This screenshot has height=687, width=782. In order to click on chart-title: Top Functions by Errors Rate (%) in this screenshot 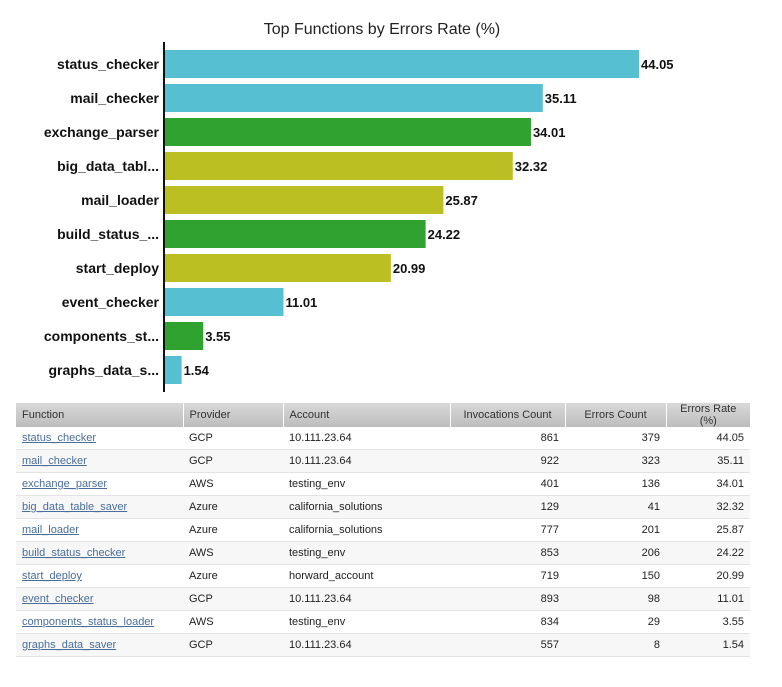, I will do `click(382, 29)`.